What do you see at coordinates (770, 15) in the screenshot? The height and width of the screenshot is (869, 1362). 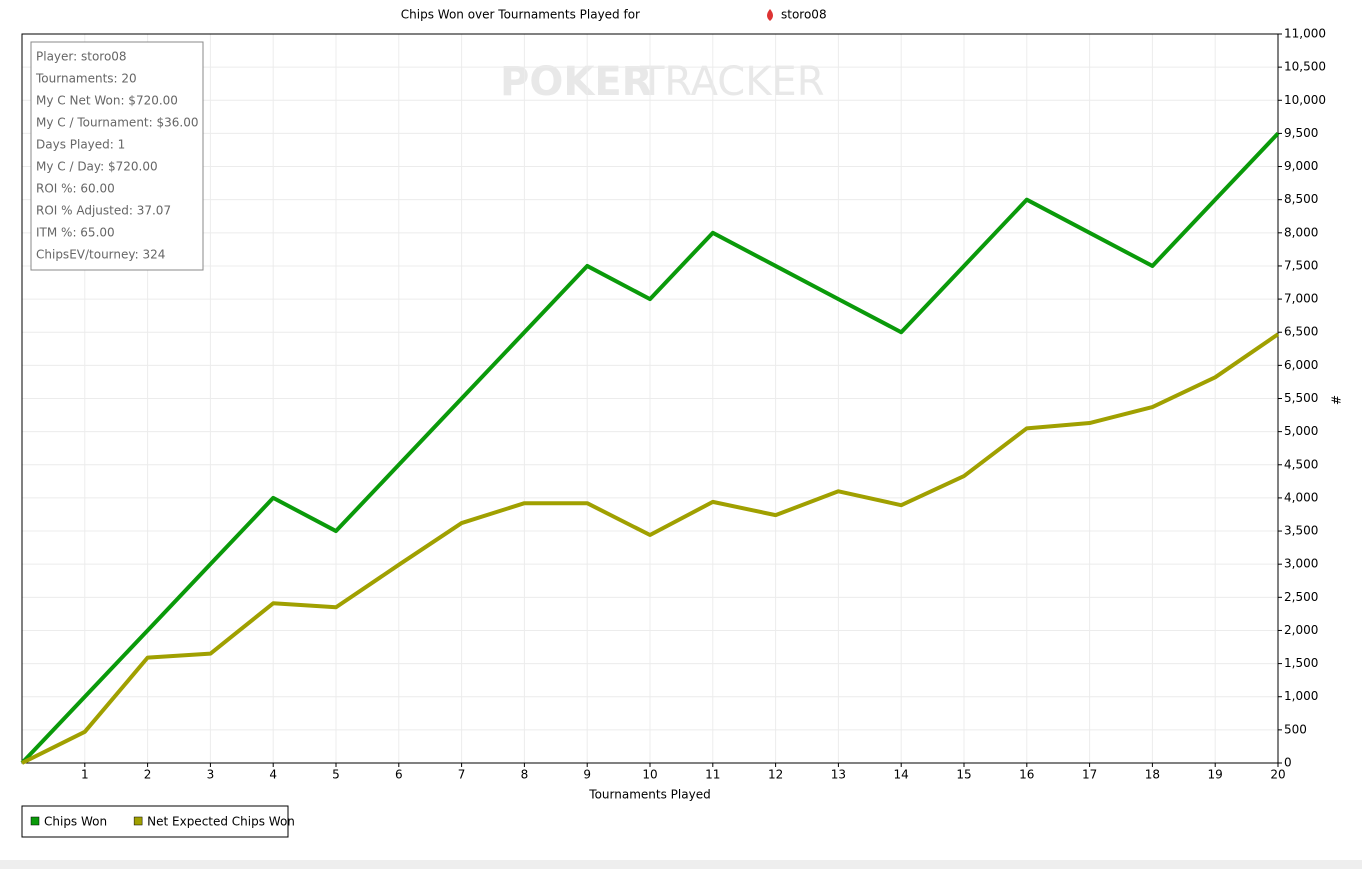 I see `player-icon` at bounding box center [770, 15].